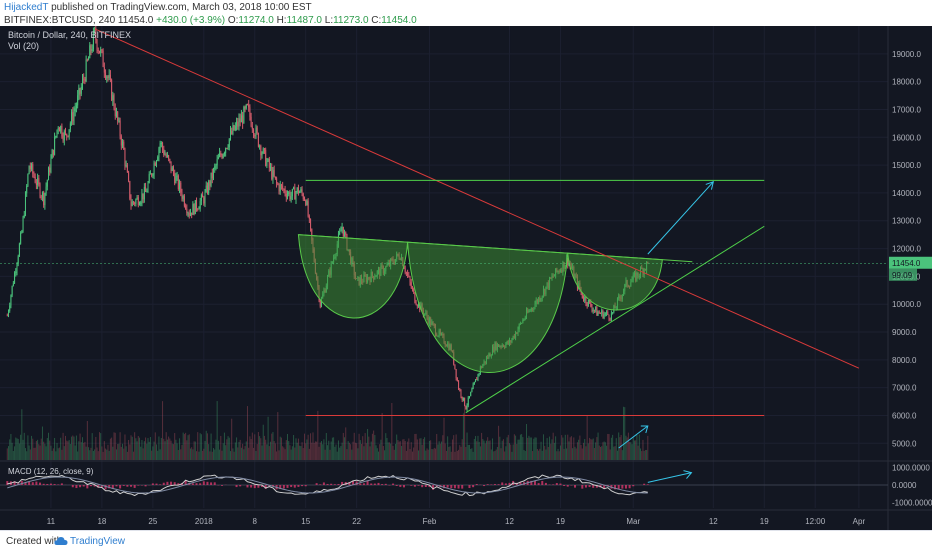  I want to click on x-tick-label: 19, so click(764, 521).